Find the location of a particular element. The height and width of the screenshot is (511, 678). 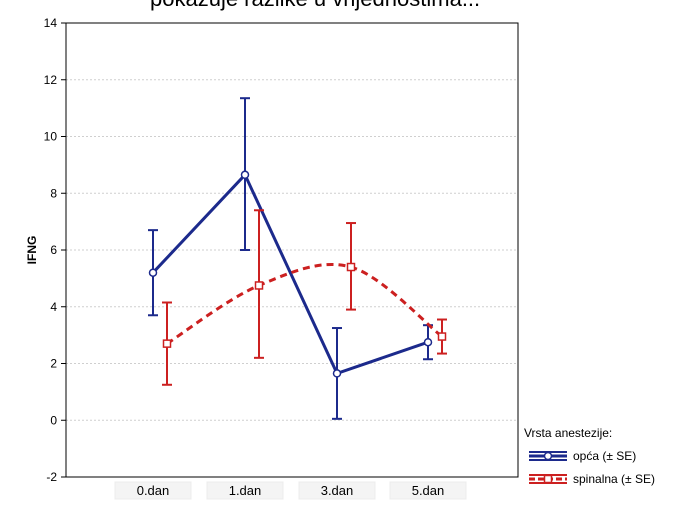

legend-label-0: opća (± SE) is located at coordinates (604, 456).